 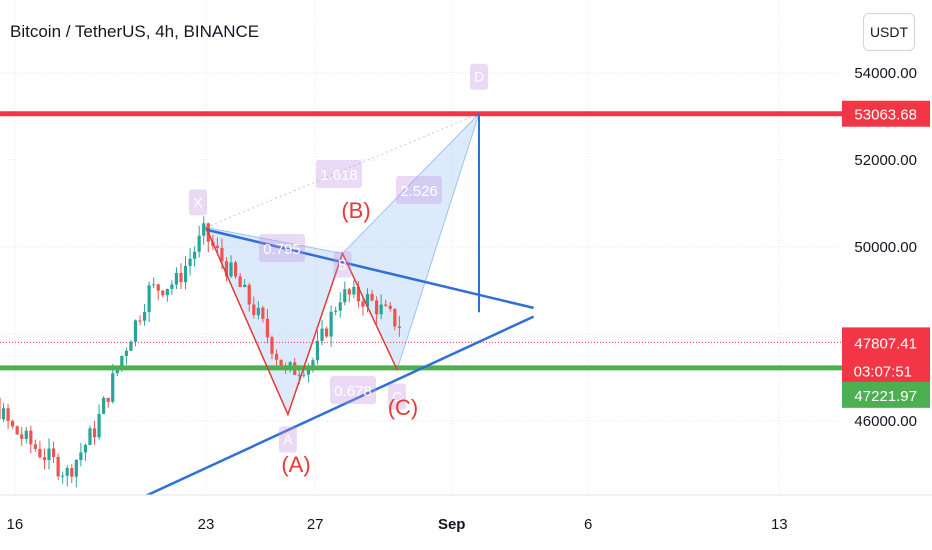 I want to click on price-axis, so click(x=887, y=247).